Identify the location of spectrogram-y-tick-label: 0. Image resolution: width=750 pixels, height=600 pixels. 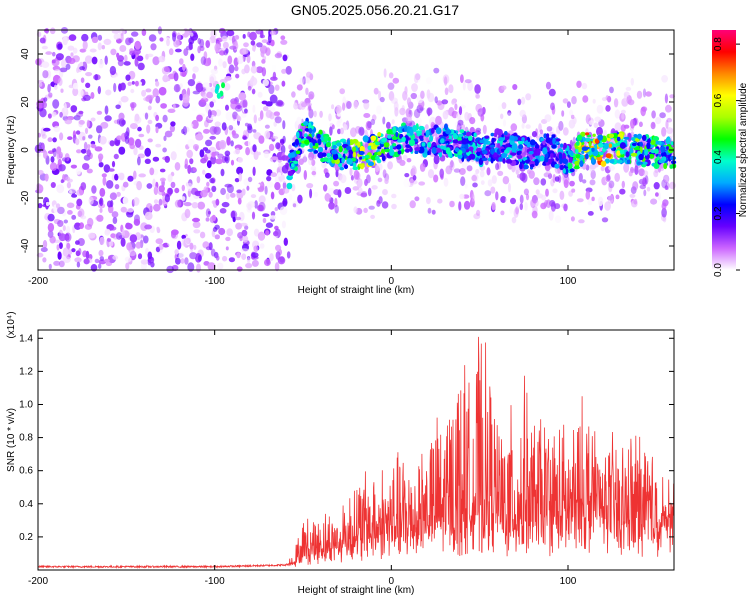
(25, 150).